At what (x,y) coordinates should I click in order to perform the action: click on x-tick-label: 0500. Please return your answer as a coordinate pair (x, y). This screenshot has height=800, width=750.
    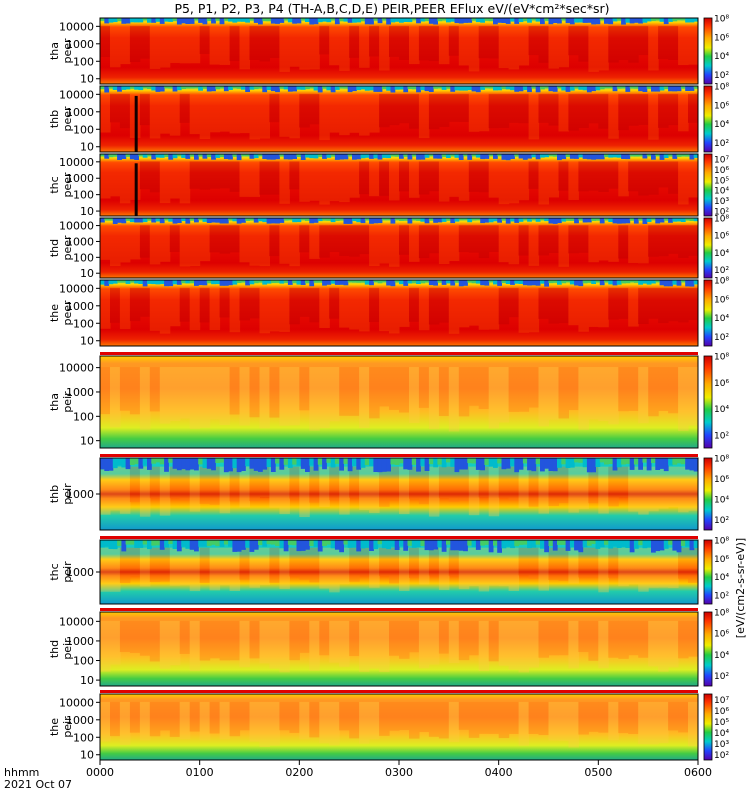
    Looking at the image, I should click on (598, 772).